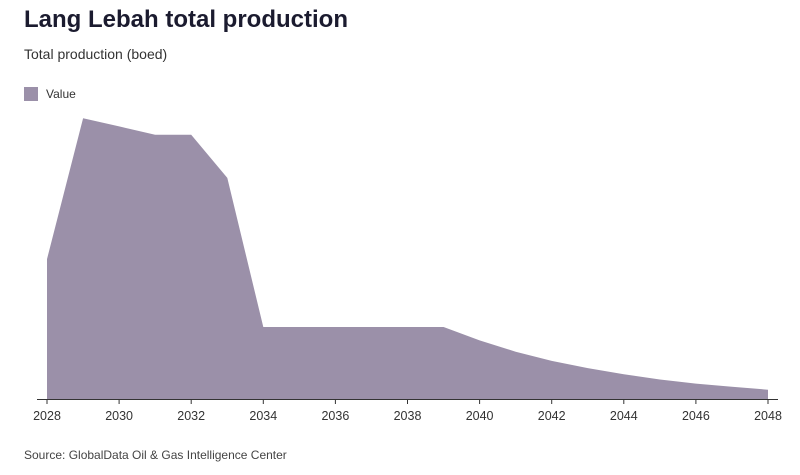  What do you see at coordinates (696, 416) in the screenshot?
I see `x-tick-label: 2046` at bounding box center [696, 416].